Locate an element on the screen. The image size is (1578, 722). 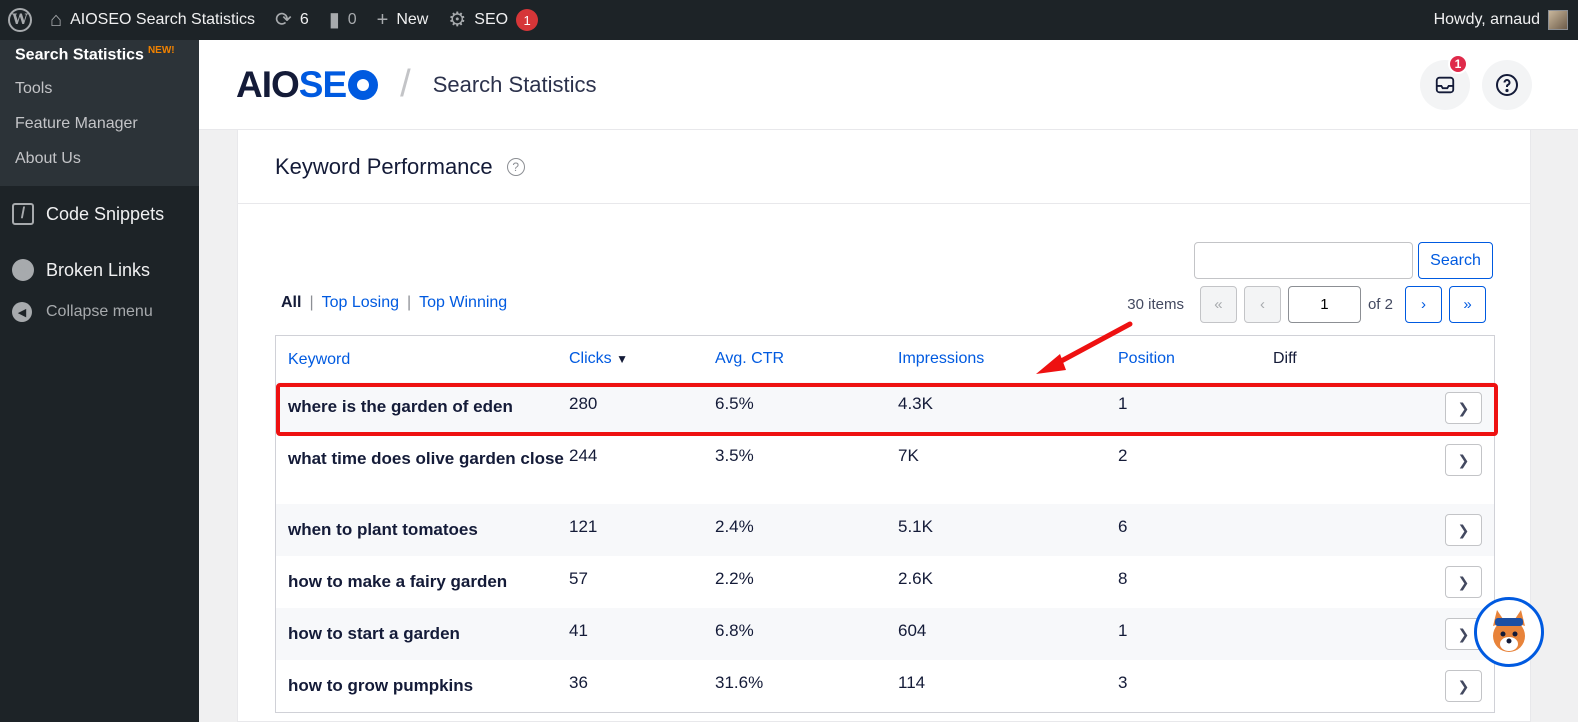
ctr-cell: 31.6% is located at coordinates (739, 682).